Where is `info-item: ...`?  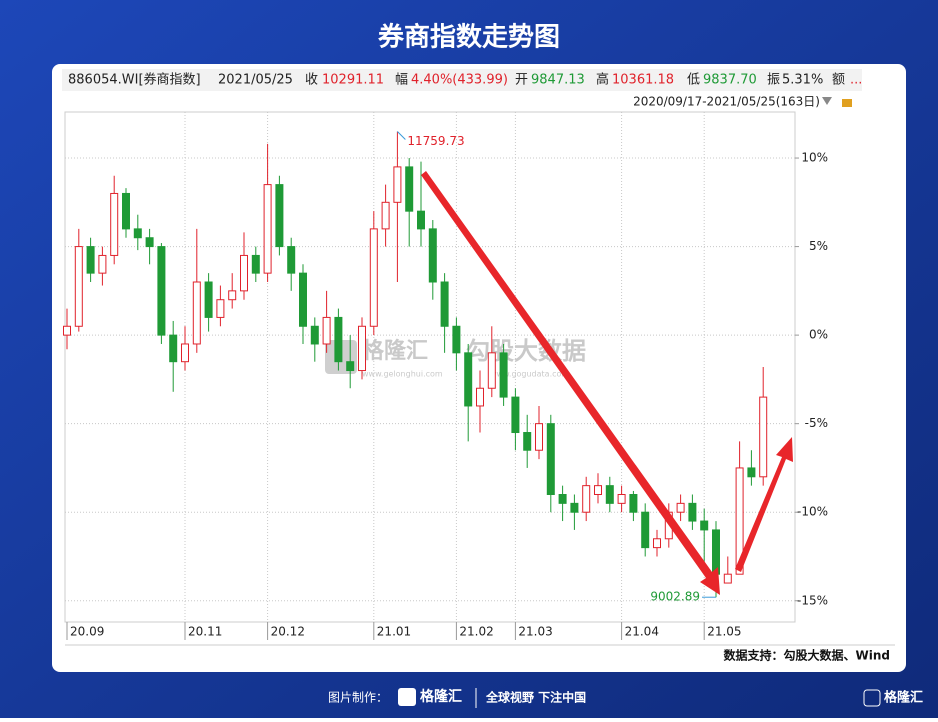 info-item: ... is located at coordinates (856, 80).